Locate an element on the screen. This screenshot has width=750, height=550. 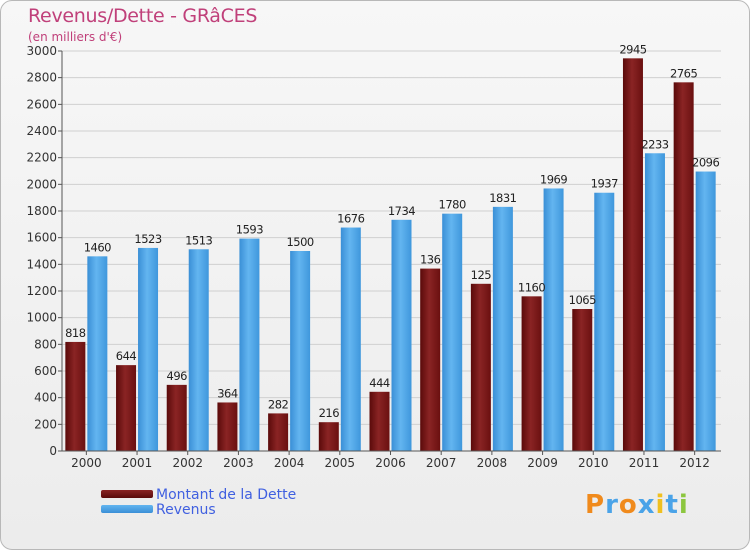
x-tick-label: 2010 is located at coordinates (593, 463).